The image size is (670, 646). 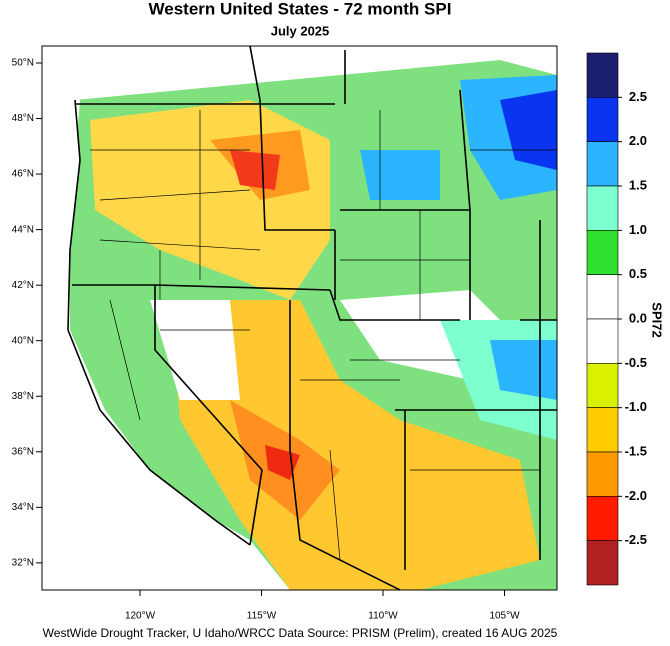 What do you see at coordinates (636, 362) in the screenshot?
I see `colorbar-tick-label: -0.5` at bounding box center [636, 362].